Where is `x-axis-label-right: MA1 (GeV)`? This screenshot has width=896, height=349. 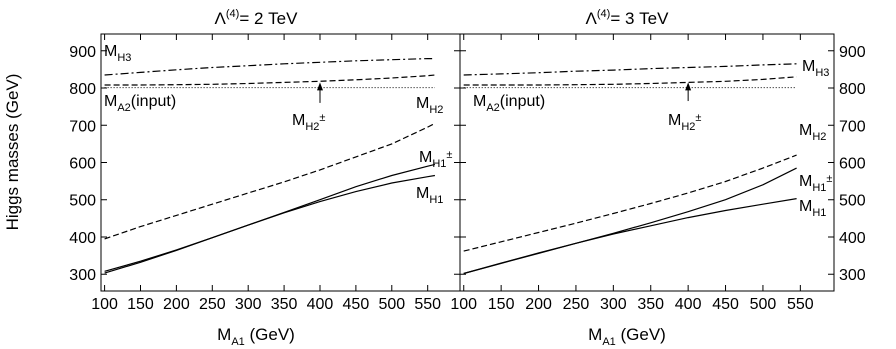 x-axis-label-right: MA1 (GeV) is located at coordinates (627, 336).